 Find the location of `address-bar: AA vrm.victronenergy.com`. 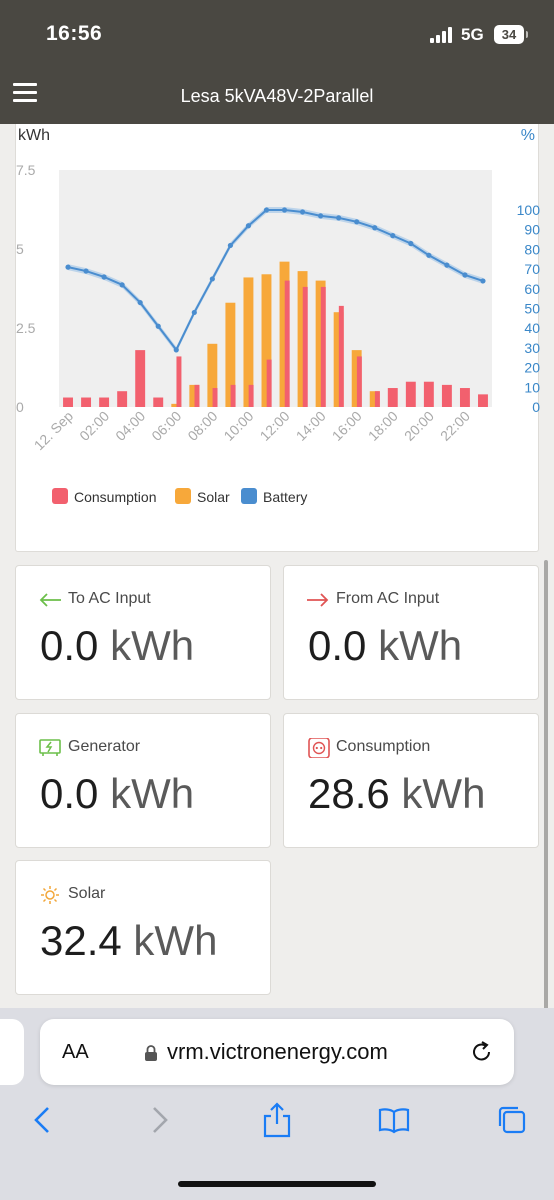

address-bar: AA vrm.victronenergy.com is located at coordinates (277, 1052).